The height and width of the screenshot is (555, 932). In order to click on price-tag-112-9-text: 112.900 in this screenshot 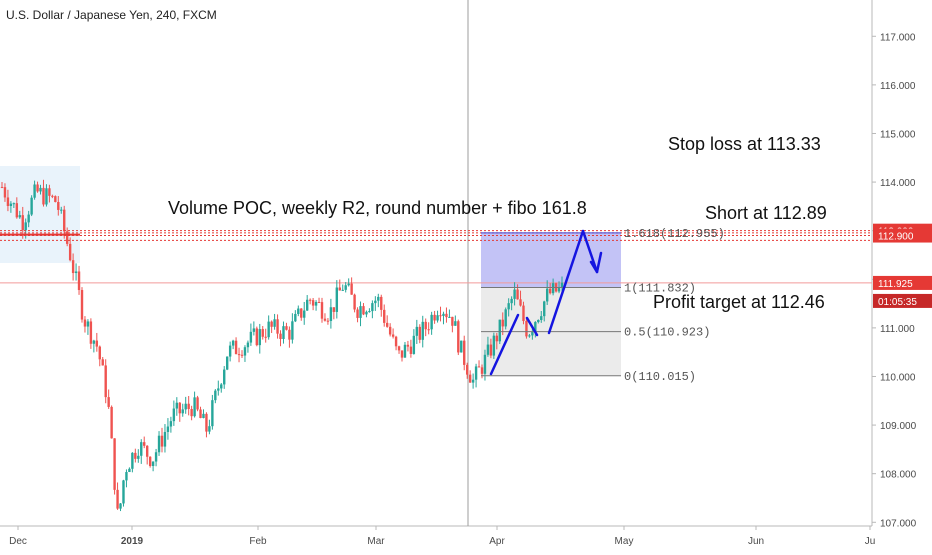, I will do `click(896, 237)`.